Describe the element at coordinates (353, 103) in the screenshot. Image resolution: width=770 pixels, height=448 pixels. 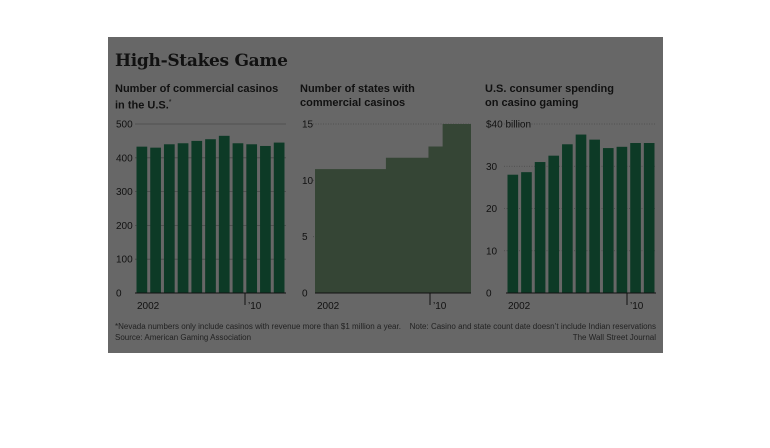
I see `chart2-title-line2: commercial casinos` at that location.